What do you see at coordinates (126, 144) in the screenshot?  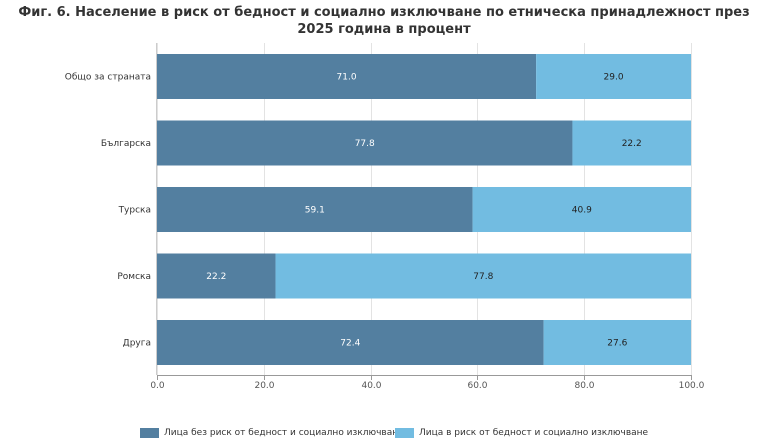 I see `category-label: Българска` at bounding box center [126, 144].